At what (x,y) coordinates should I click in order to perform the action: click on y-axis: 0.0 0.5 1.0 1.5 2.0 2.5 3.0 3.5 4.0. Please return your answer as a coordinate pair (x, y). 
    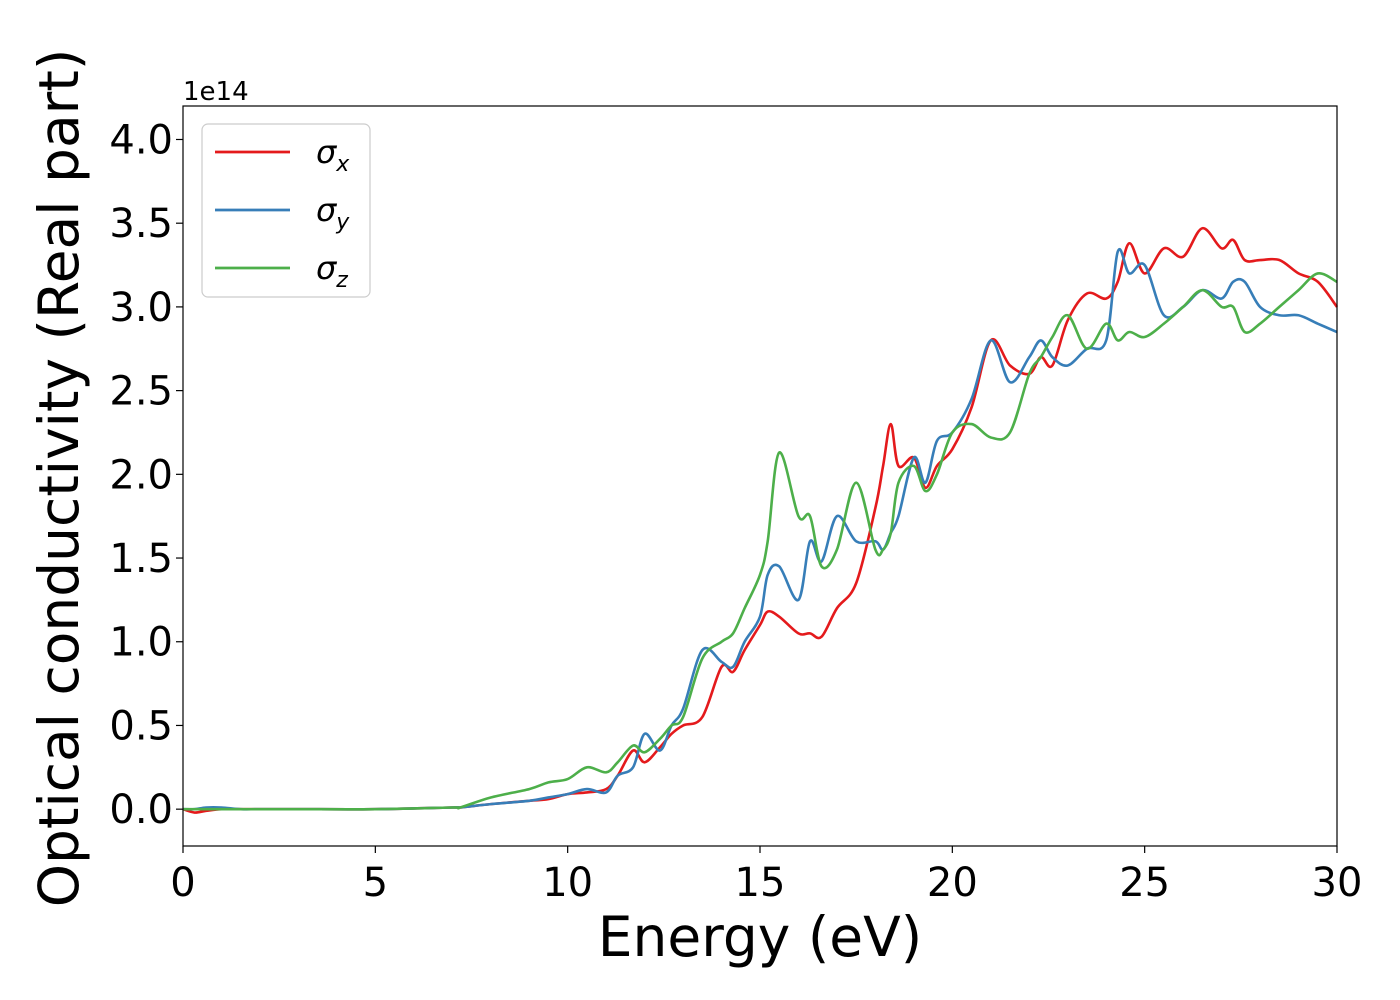
    Looking at the image, I should click on (146, 475).